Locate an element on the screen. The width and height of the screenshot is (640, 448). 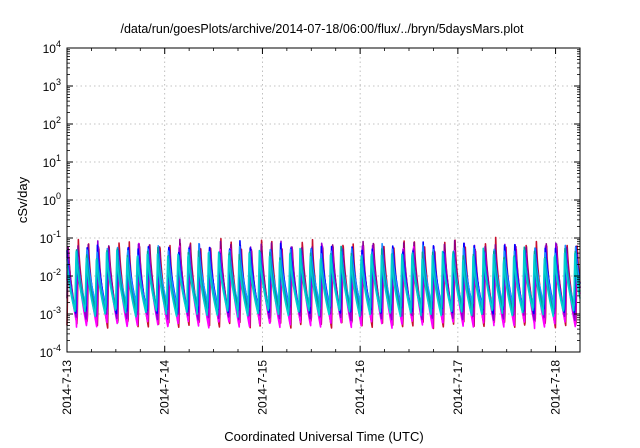
y-tick-label: 10¹ is located at coordinates (52, 161).